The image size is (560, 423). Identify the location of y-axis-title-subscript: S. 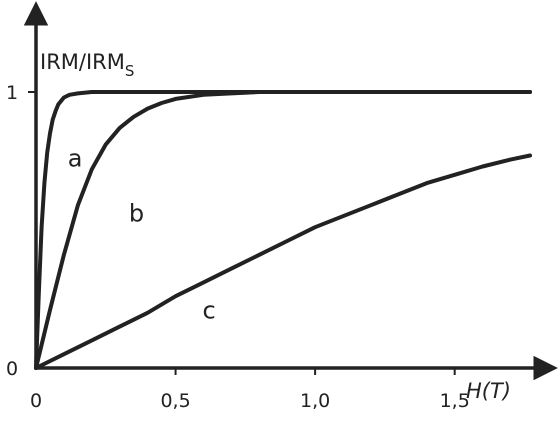
(130, 71).